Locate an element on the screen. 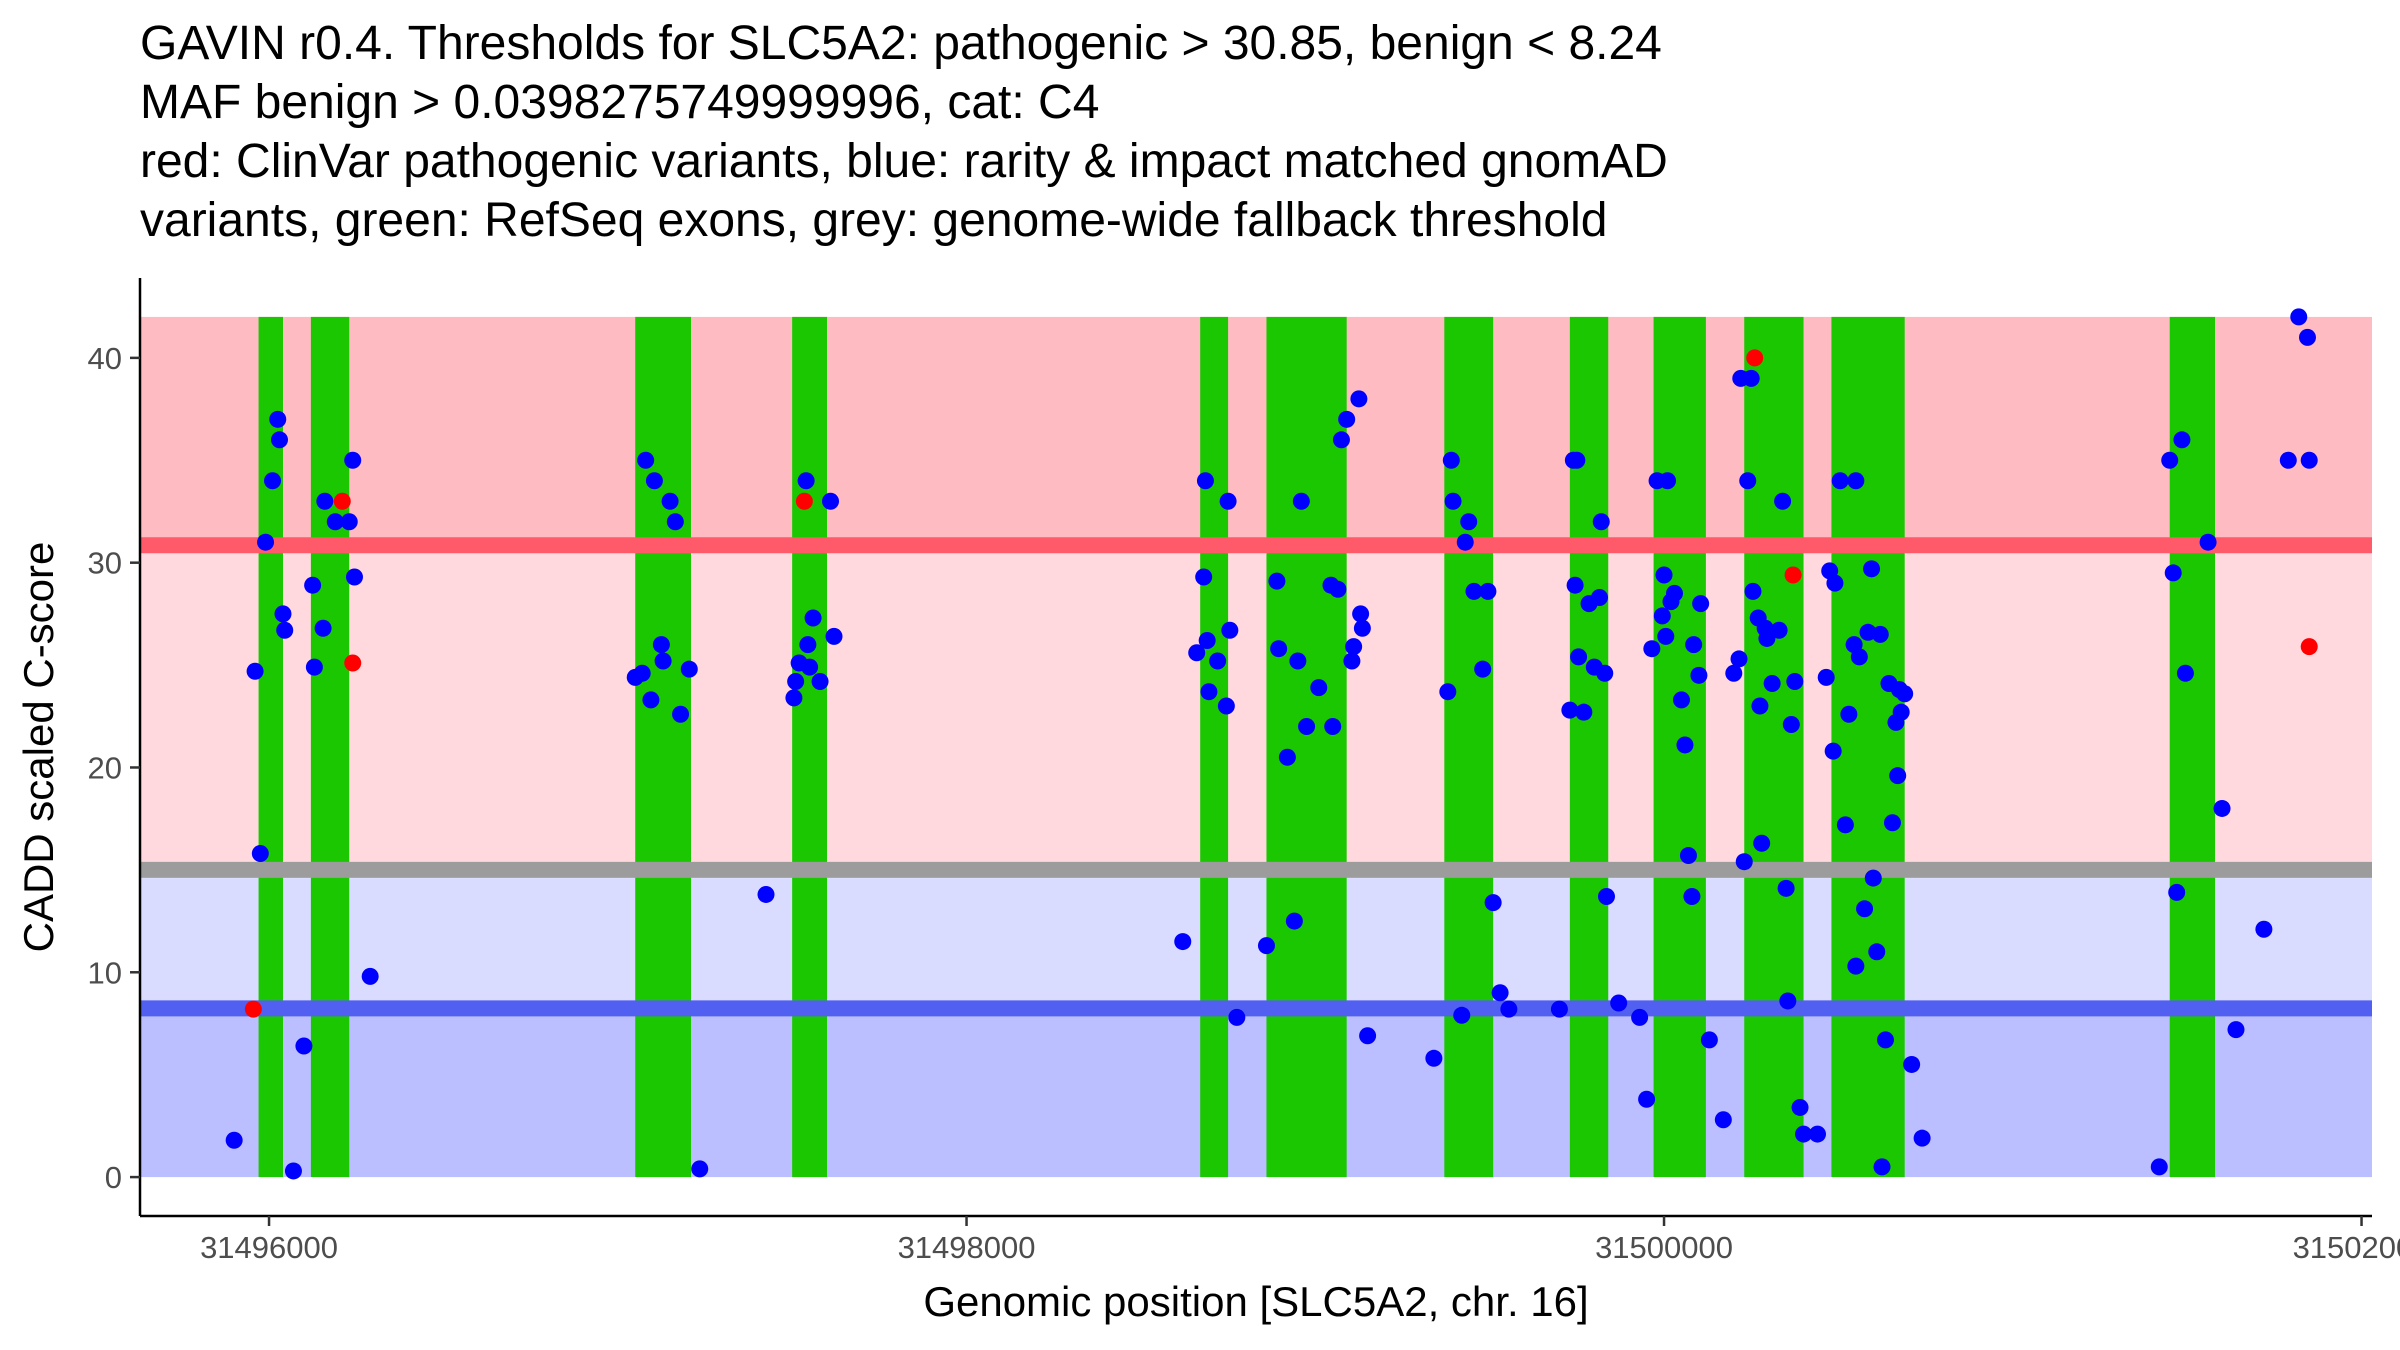 Image resolution: width=2400 pixels, height=1350 pixels. x-tick-label: 31496000 is located at coordinates (269, 1247).